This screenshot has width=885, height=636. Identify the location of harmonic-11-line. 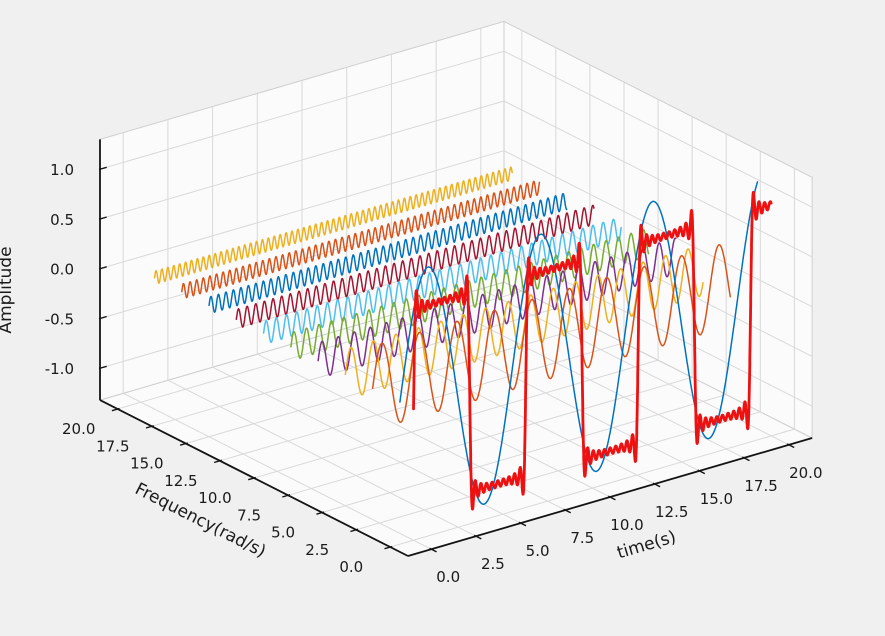
(442, 281).